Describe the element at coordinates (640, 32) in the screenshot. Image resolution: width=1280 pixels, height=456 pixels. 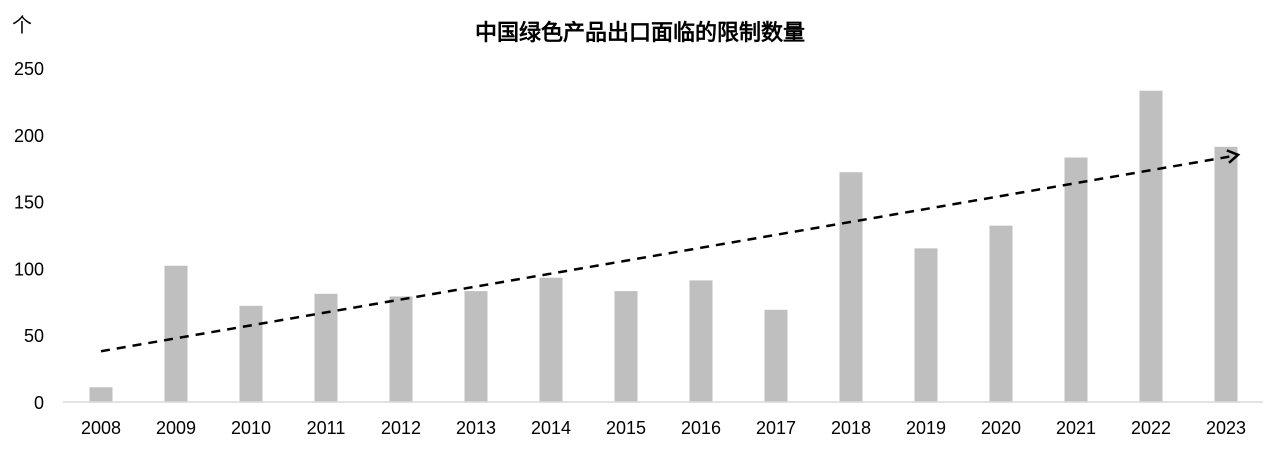
I see `chart-title: 中国绿色产品出口面临的限制数量` at that location.